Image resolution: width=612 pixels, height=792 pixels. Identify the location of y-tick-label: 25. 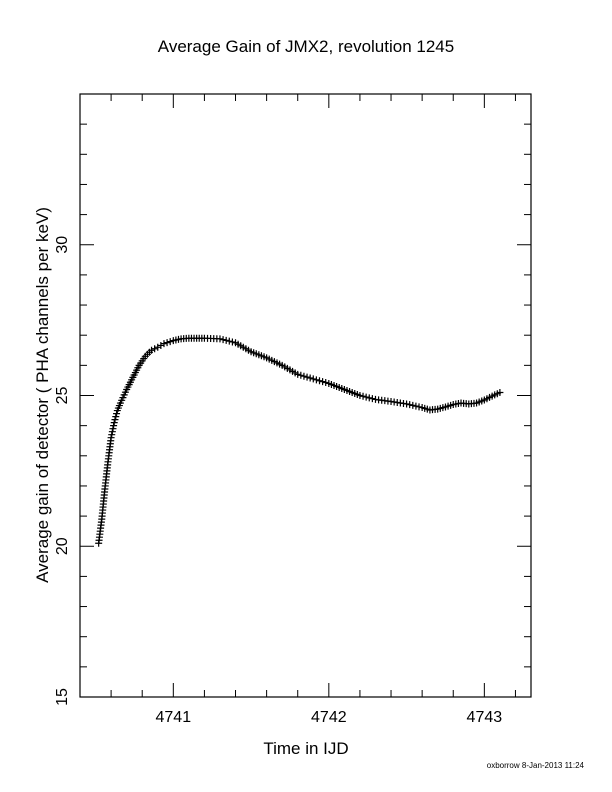
(62, 396).